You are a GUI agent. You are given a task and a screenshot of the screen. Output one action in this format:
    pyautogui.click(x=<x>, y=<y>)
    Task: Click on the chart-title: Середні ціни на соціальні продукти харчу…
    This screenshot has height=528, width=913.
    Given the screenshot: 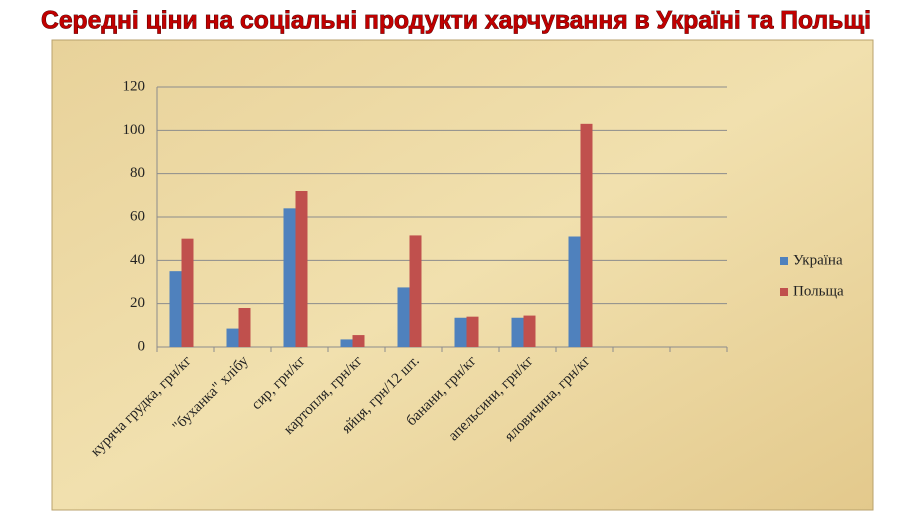 What is the action you would take?
    pyautogui.click(x=456, y=21)
    